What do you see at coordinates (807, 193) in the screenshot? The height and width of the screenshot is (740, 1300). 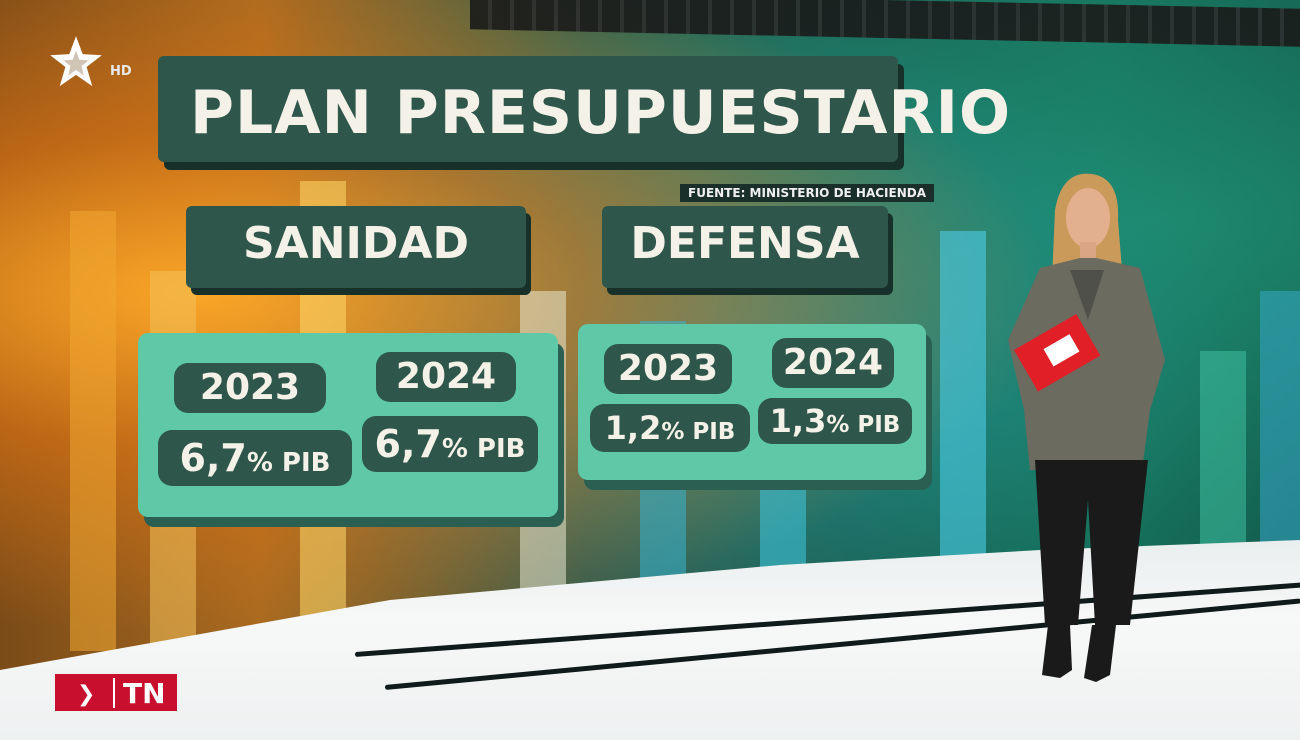 I see `source-caption: FUENTE: MINISTERIO DE HACIENDA` at bounding box center [807, 193].